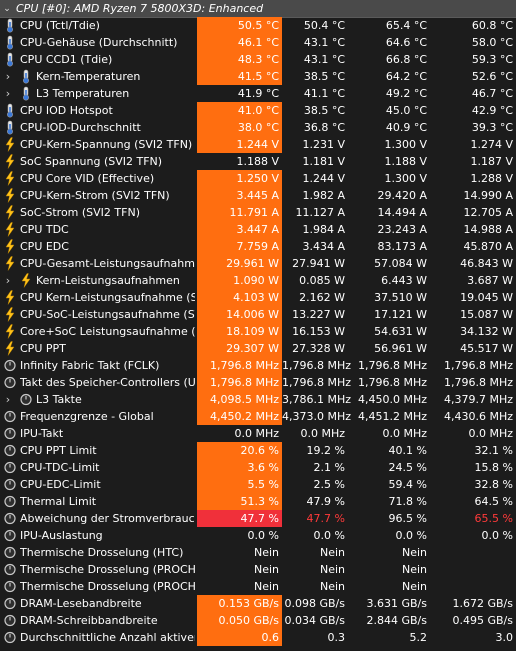 This screenshot has height=651, width=516. What do you see at coordinates (329, 535) in the screenshot?
I see `minimum-value: 0.0 %` at bounding box center [329, 535].